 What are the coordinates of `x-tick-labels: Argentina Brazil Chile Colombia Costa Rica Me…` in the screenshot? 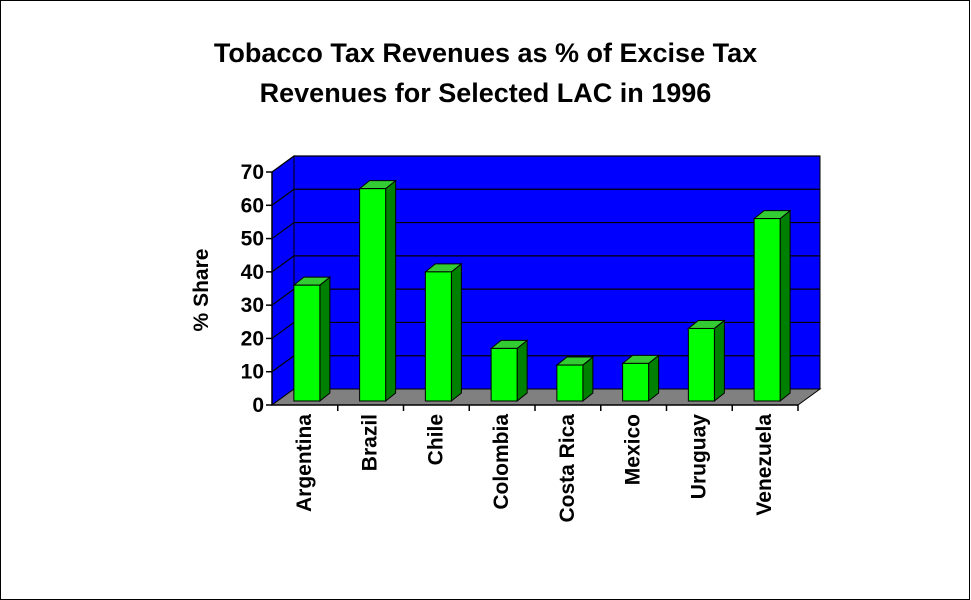 It's located at (534, 468).